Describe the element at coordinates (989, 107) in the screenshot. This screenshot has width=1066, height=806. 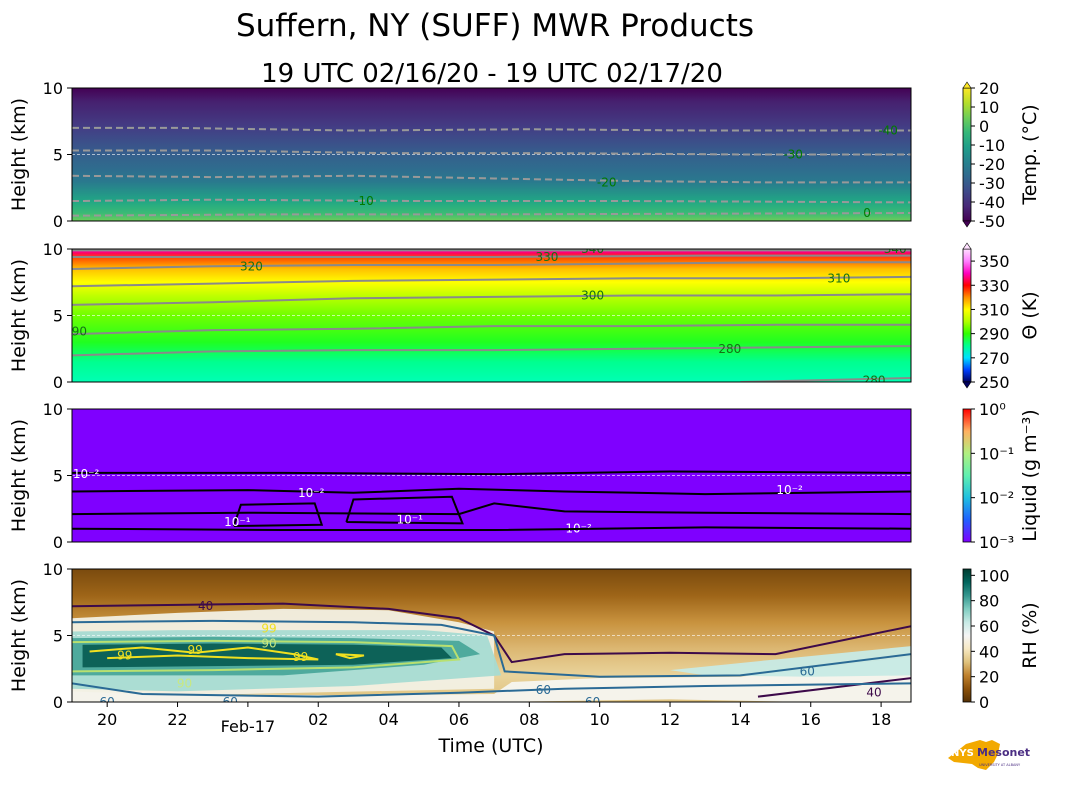
I see `colorbar-tick-label: 10` at that location.